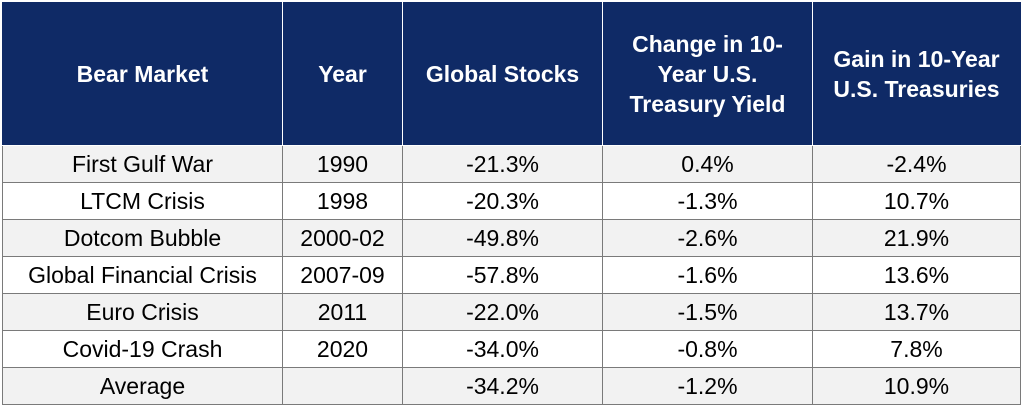 Image resolution: width=1024 pixels, height=406 pixels. What do you see at coordinates (502, 275) in the screenshot?
I see `cell-global-stocks: -57.8%` at bounding box center [502, 275].